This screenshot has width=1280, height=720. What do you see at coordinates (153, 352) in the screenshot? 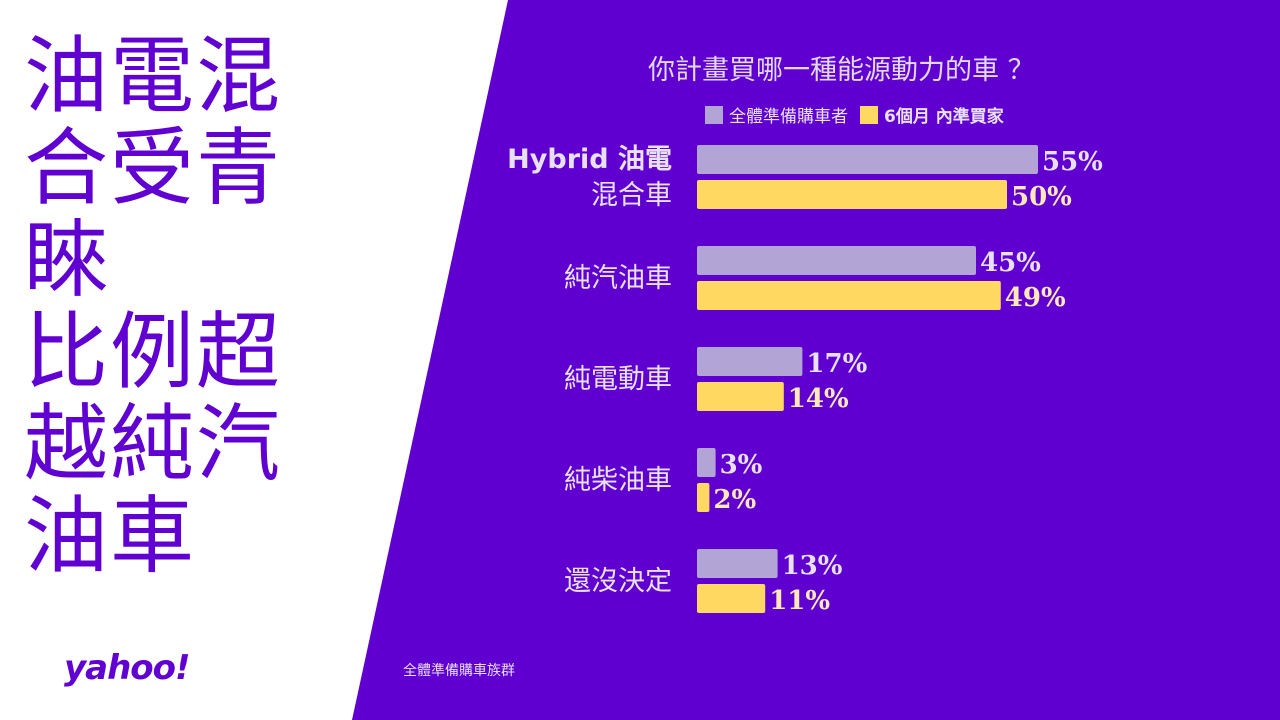
I see `headline-line: 比例超` at bounding box center [153, 352].